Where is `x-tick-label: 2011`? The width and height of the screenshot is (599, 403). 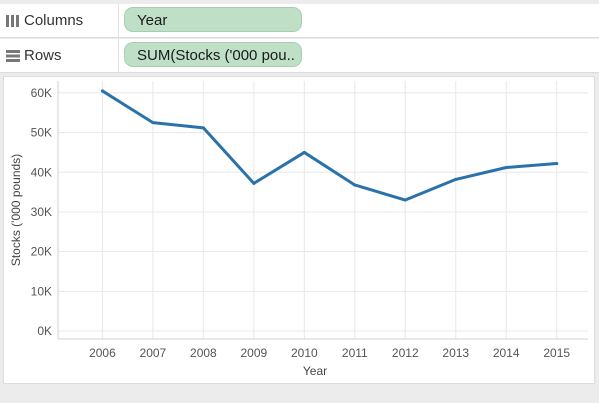 x-tick-label: 2011 is located at coordinates (355, 353).